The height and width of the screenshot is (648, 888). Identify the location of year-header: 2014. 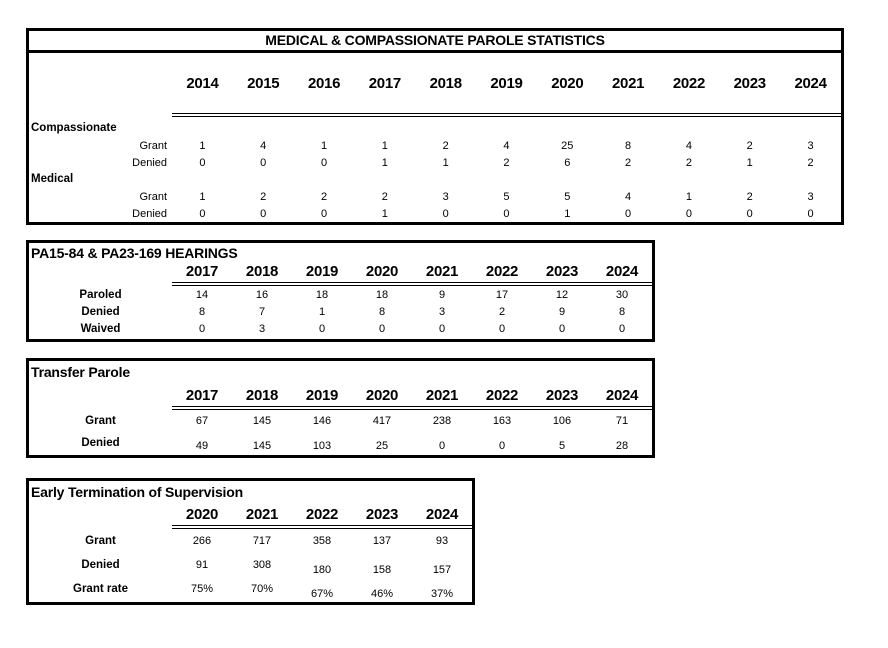
(202, 83).